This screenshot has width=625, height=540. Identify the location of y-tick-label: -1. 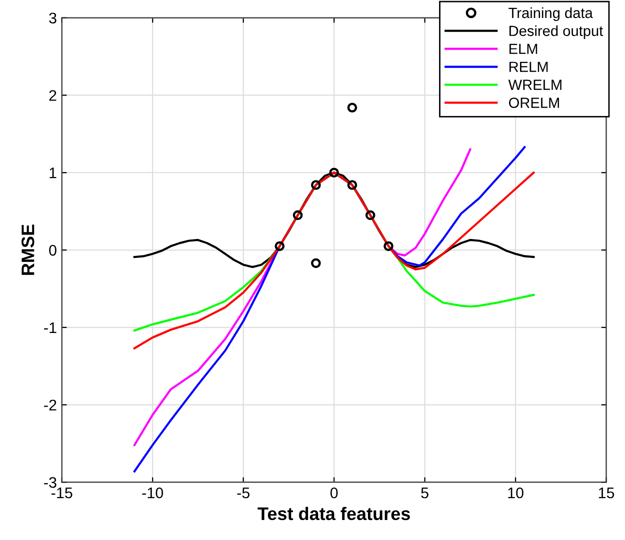
(50, 327).